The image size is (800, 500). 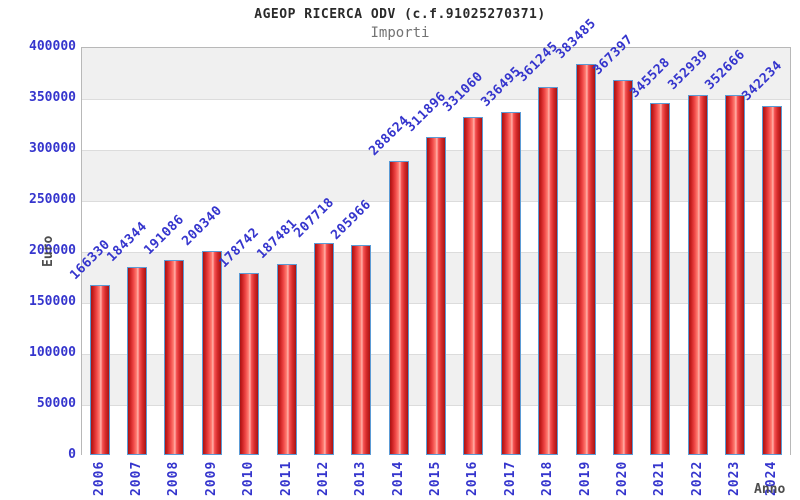 I want to click on y-tick-label: 250000, so click(x=52, y=199).